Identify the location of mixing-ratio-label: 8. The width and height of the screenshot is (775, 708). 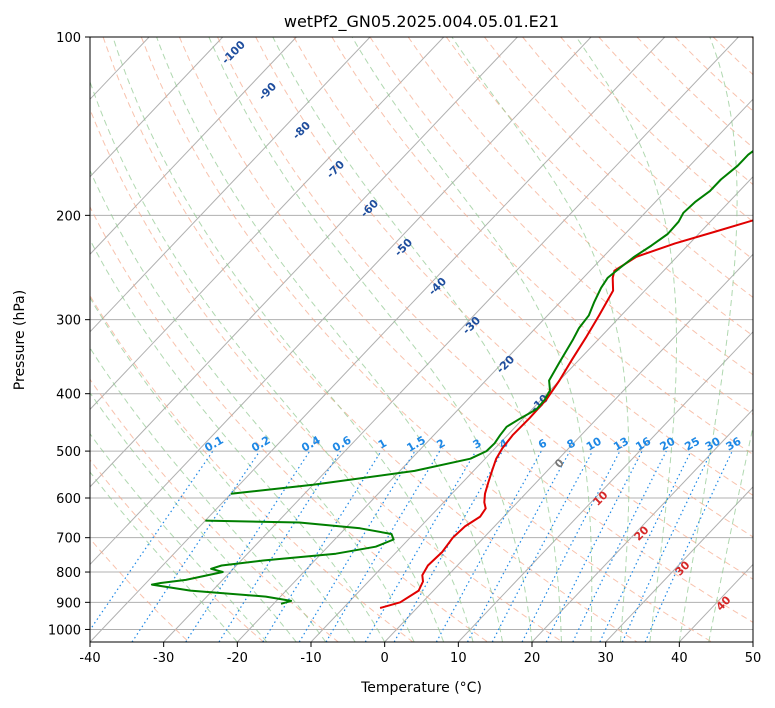
(571, 444).